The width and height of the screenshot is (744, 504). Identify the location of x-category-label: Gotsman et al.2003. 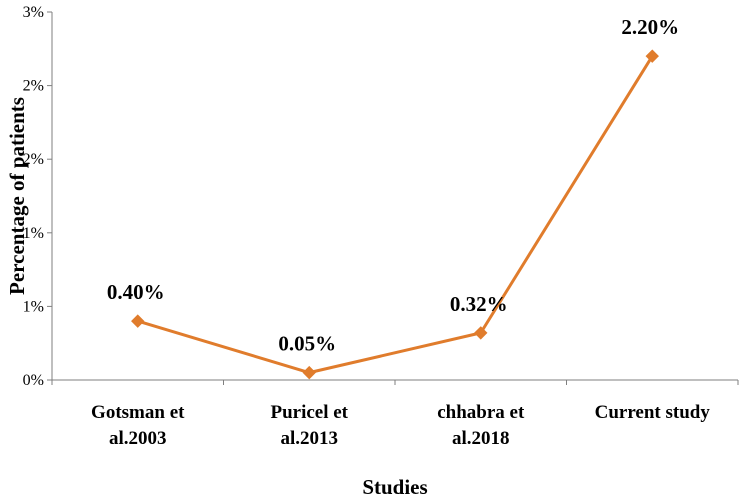
(138, 425).